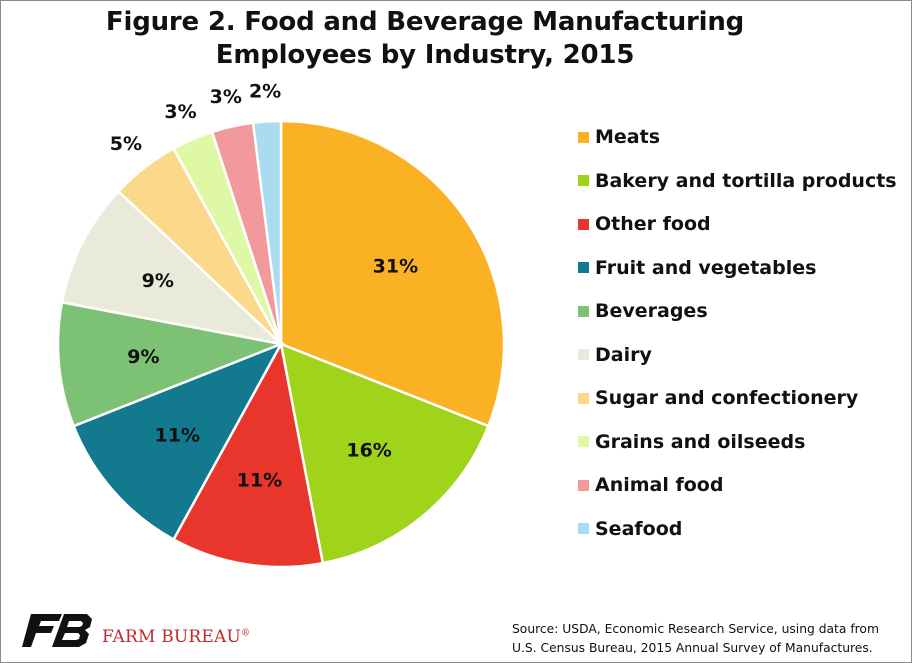 The width and height of the screenshot is (912, 663). Describe the element at coordinates (746, 180) in the screenshot. I see `legend-label: Bakery and tortilla products` at that location.